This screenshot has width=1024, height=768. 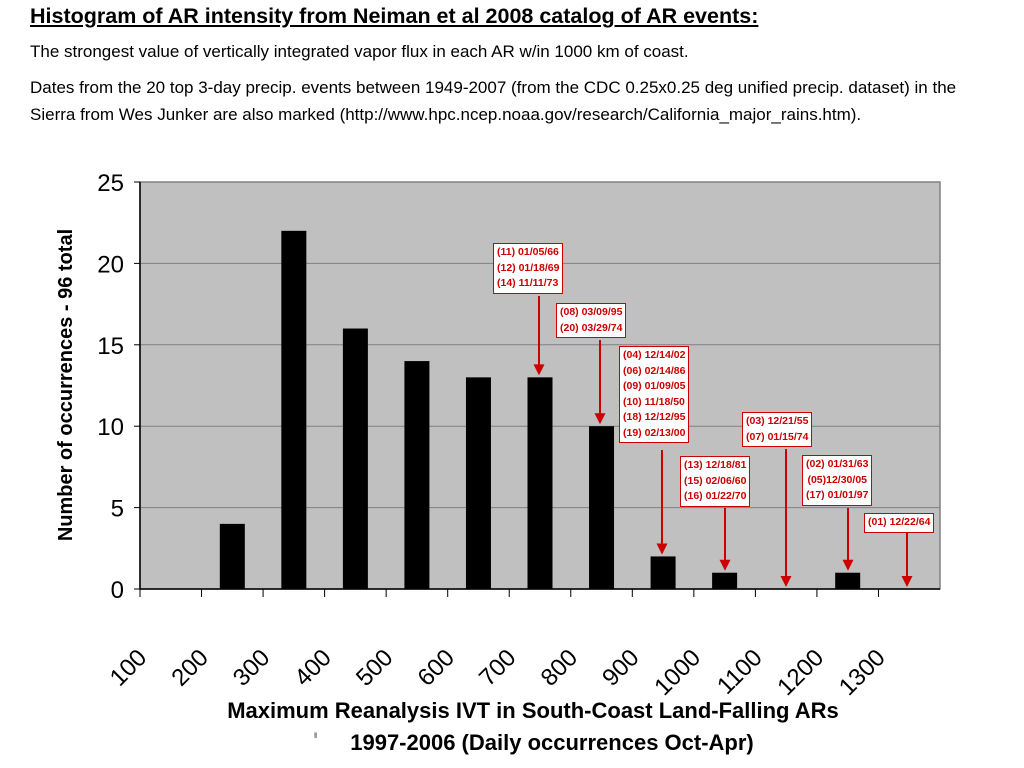 What do you see at coordinates (315, 740) in the screenshot?
I see `x-axis-label-mark: '` at bounding box center [315, 740].